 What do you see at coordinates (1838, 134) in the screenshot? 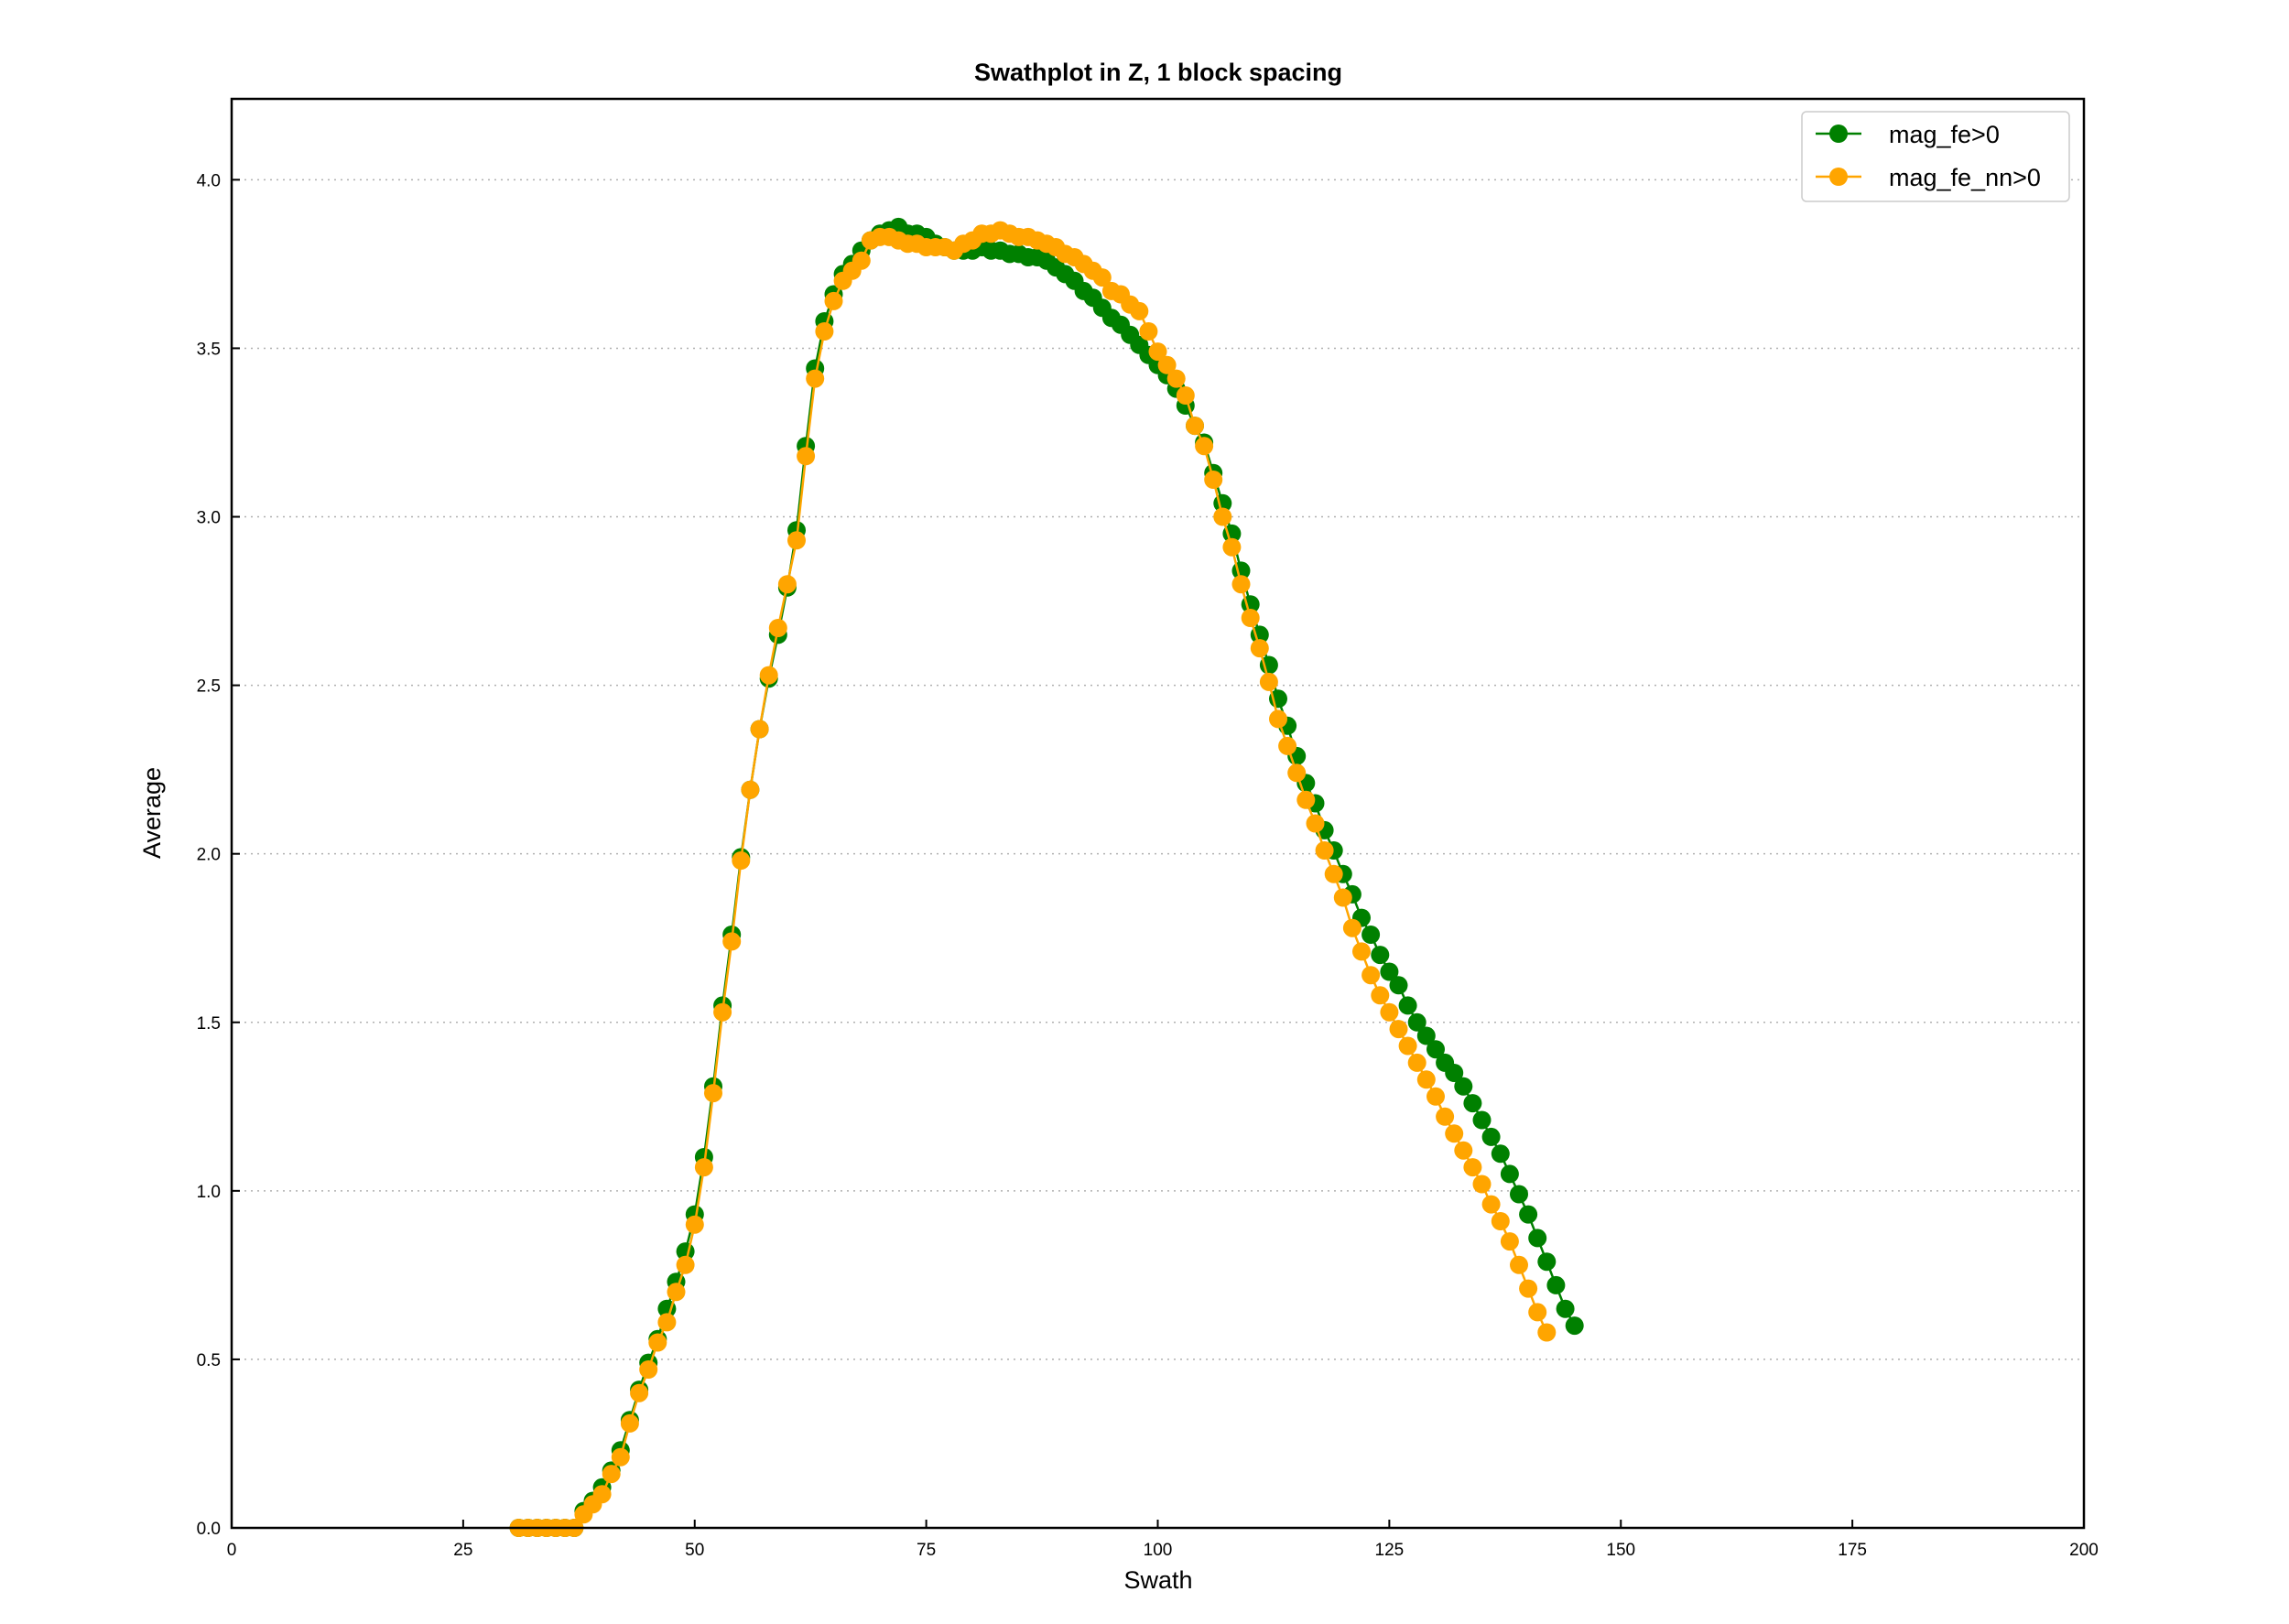
I see `legend-marker-mag-fe` at bounding box center [1838, 134].